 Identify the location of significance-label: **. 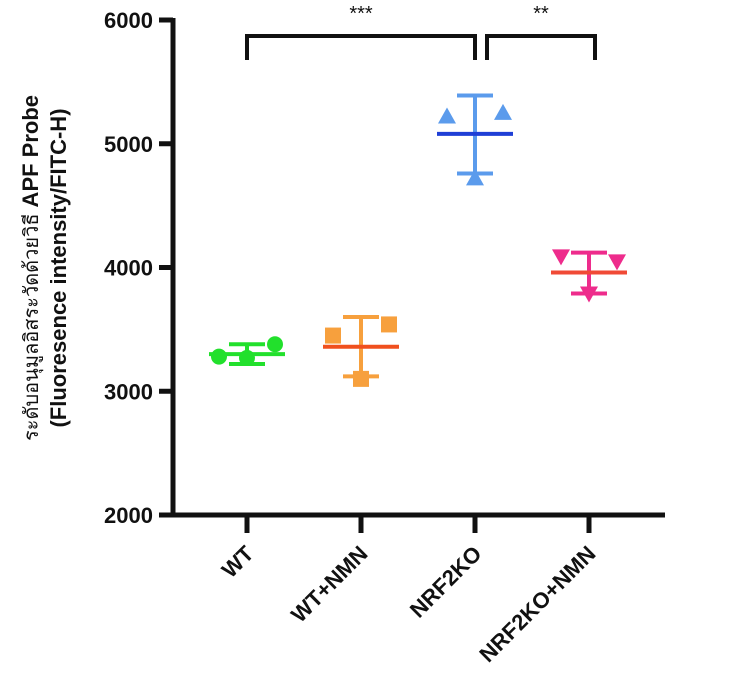
(541, 14).